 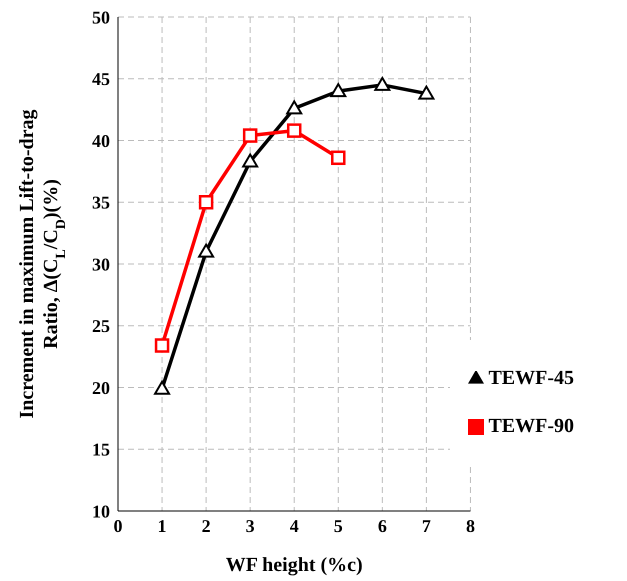 What do you see at coordinates (338, 526) in the screenshot?
I see `x-tick-label: 5` at bounding box center [338, 526].